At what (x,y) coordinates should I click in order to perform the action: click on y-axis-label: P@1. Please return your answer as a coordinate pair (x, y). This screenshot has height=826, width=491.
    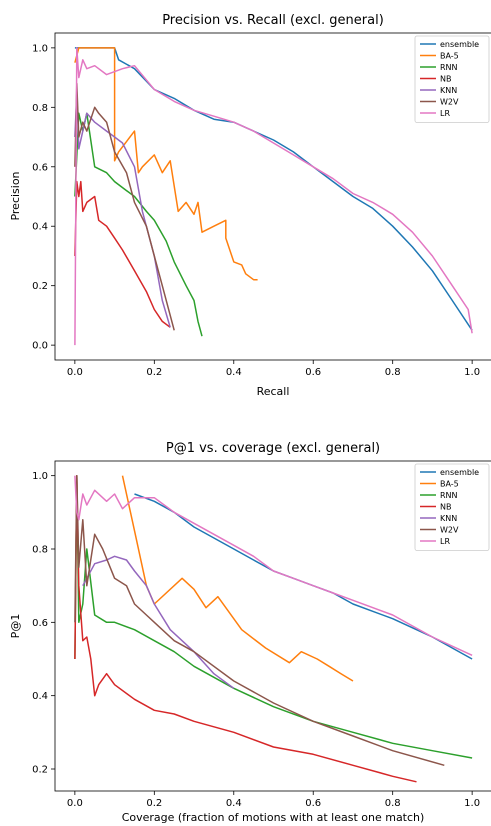
    Looking at the image, I should click on (15, 626).